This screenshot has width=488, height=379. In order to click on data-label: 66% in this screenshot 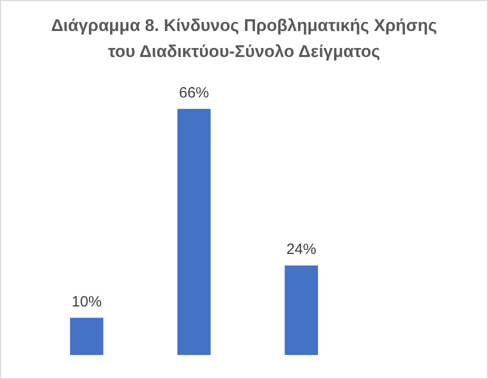, I will do `click(194, 93)`.